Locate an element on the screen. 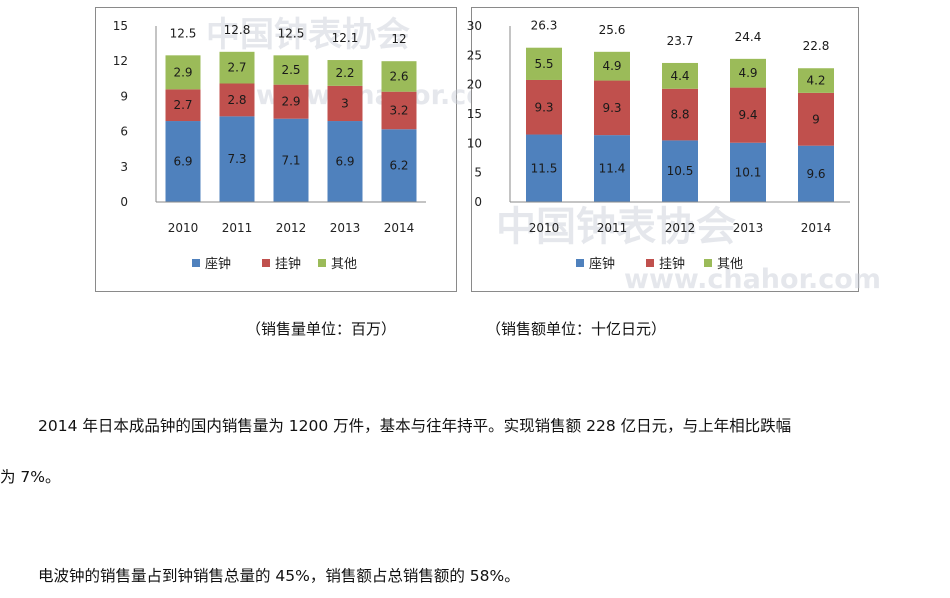 Image resolution: width=950 pixels, height=598 pixels. bar-segment-2013-其他 is located at coordinates (345, 73).